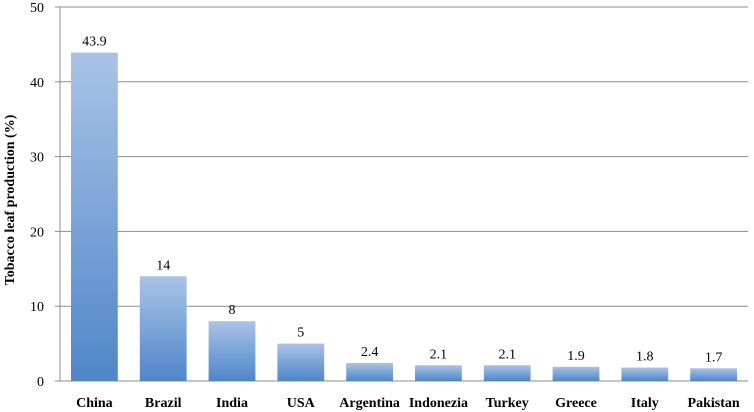  I want to click on x-category-label: Greece, so click(576, 403).